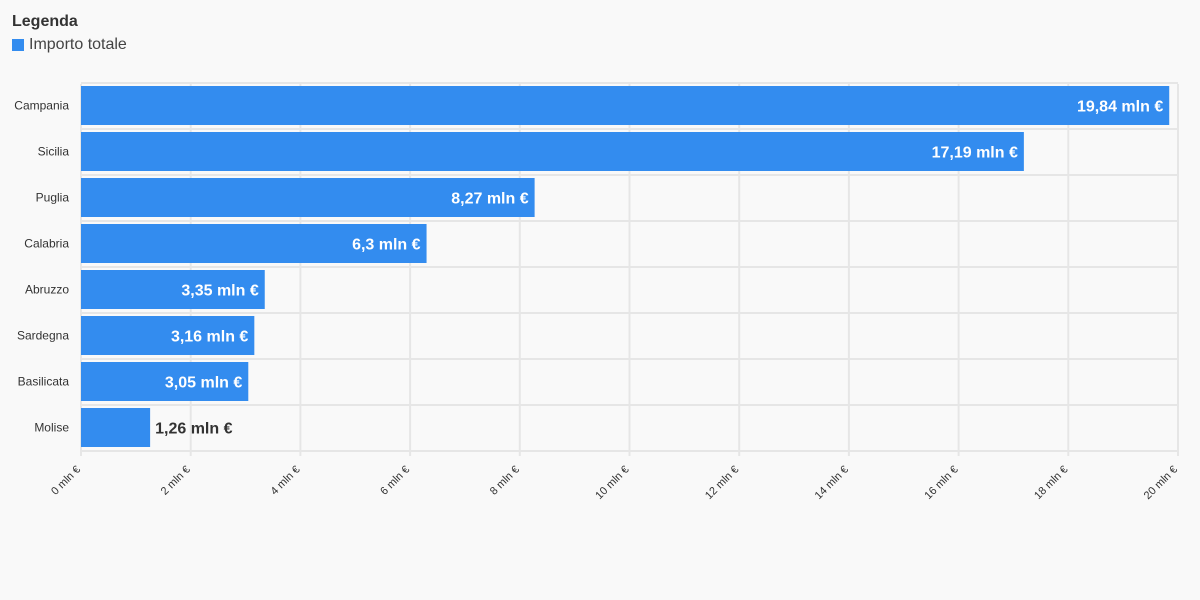  I want to click on category-label: Molise, so click(51, 428).